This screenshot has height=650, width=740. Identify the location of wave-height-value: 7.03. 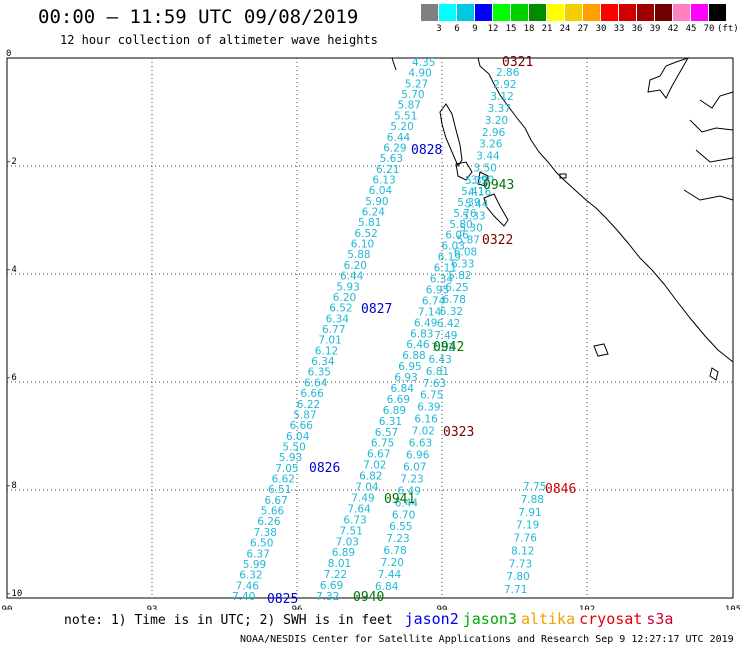
(347, 542).